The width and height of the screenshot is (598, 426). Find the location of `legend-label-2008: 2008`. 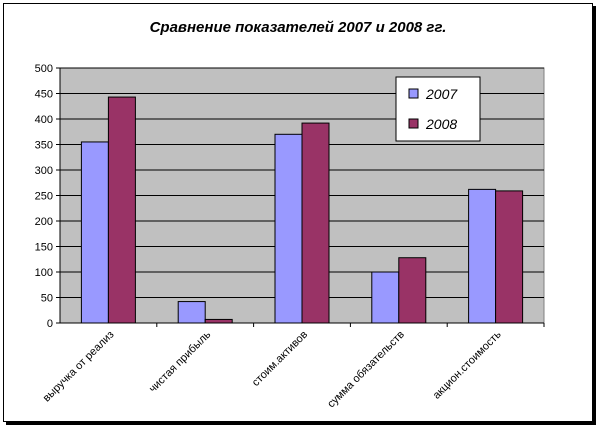

legend-label-2008: 2008 is located at coordinates (441, 124).